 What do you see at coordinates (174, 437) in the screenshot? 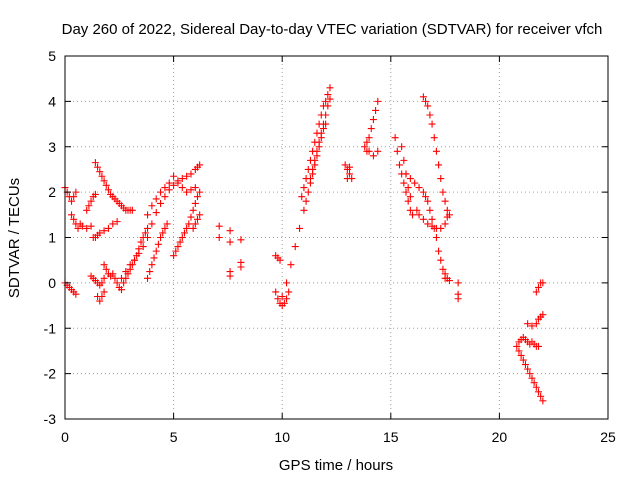
I see `x-tick-label: 5` at bounding box center [174, 437].